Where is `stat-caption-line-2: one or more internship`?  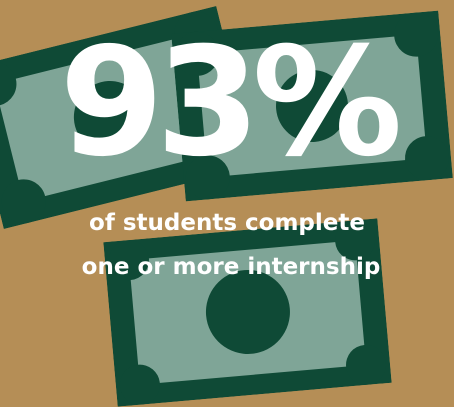 stat-caption-line-2: one or more internship is located at coordinates (231, 267).